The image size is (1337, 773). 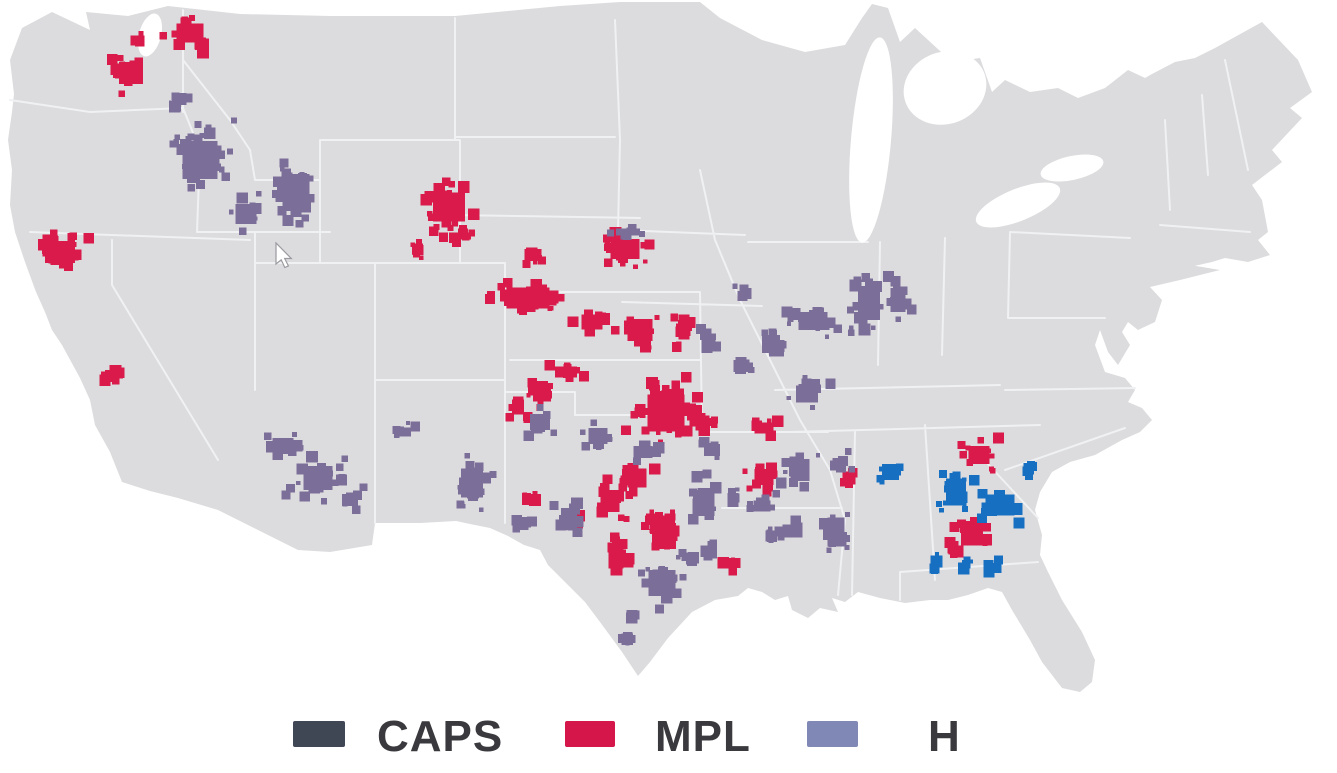 What do you see at coordinates (284, 255) in the screenshot?
I see `mouse-cursor-icon` at bounding box center [284, 255].